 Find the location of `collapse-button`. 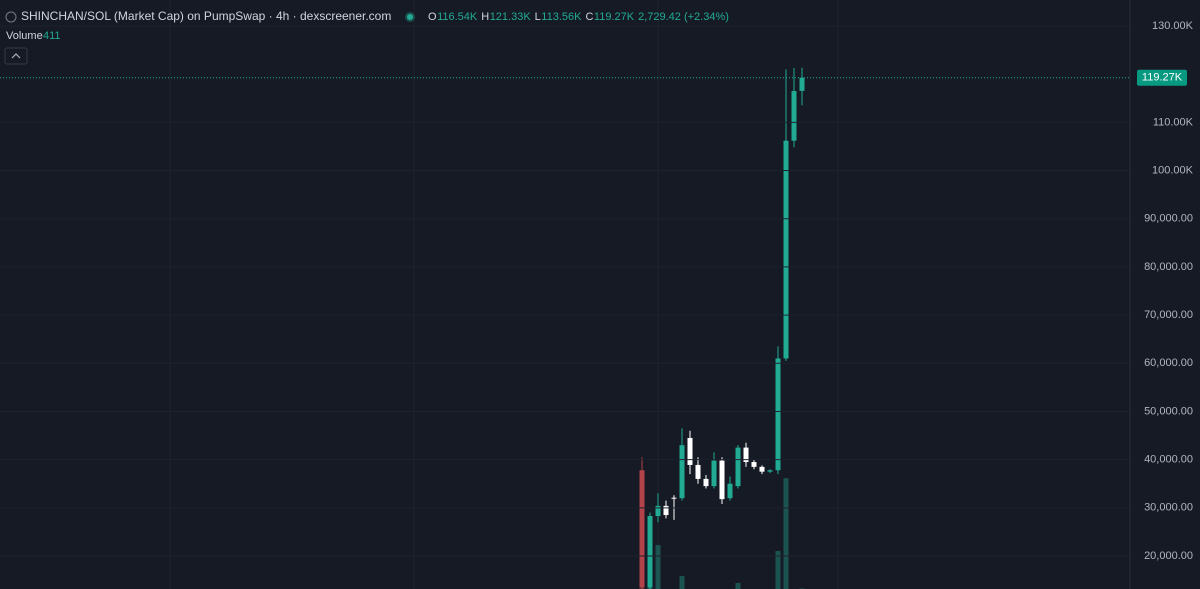

collapse-button is located at coordinates (16, 56).